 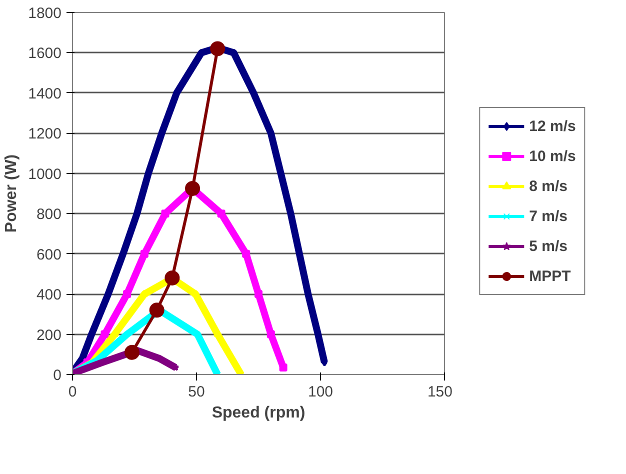 What do you see at coordinates (196, 392) in the screenshot?
I see `x-tick-label: 50` at bounding box center [196, 392].